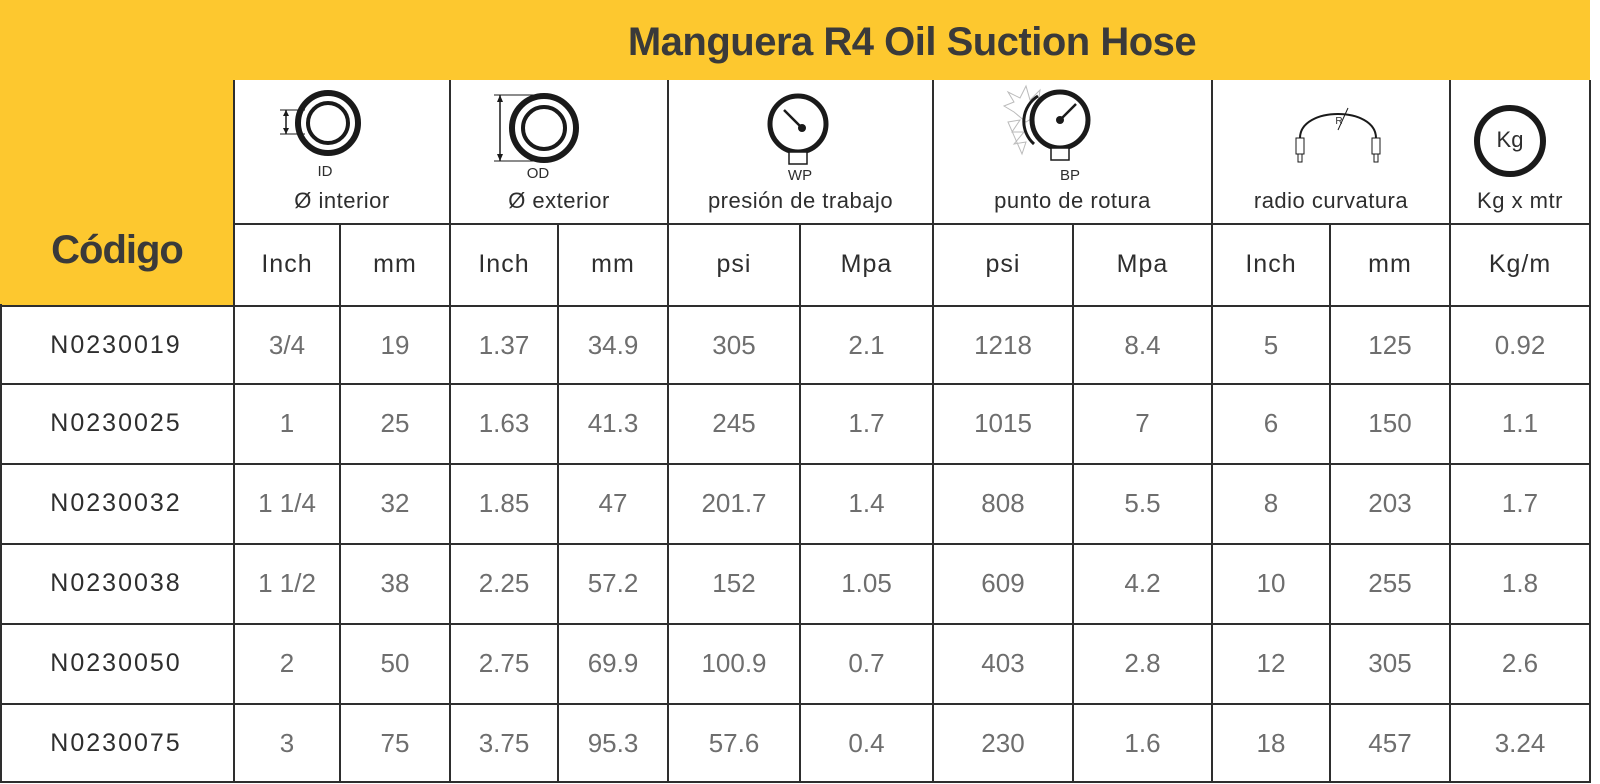 The height and width of the screenshot is (784, 1600). Describe the element at coordinates (287, 345) in the screenshot. I see `value-cell: 3/4` at that location.